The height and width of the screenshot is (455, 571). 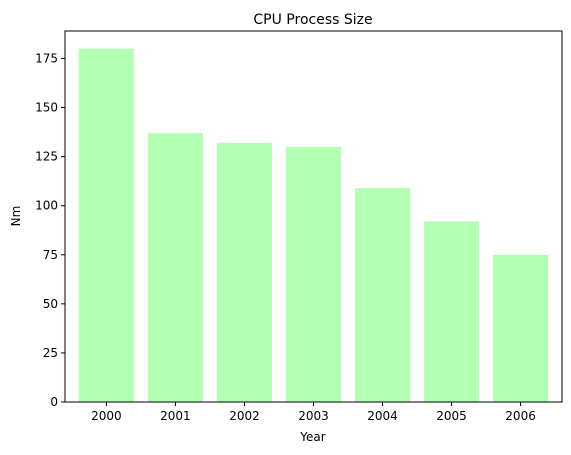 What do you see at coordinates (520, 416) in the screenshot?
I see `x-tick-label: 2006` at bounding box center [520, 416].